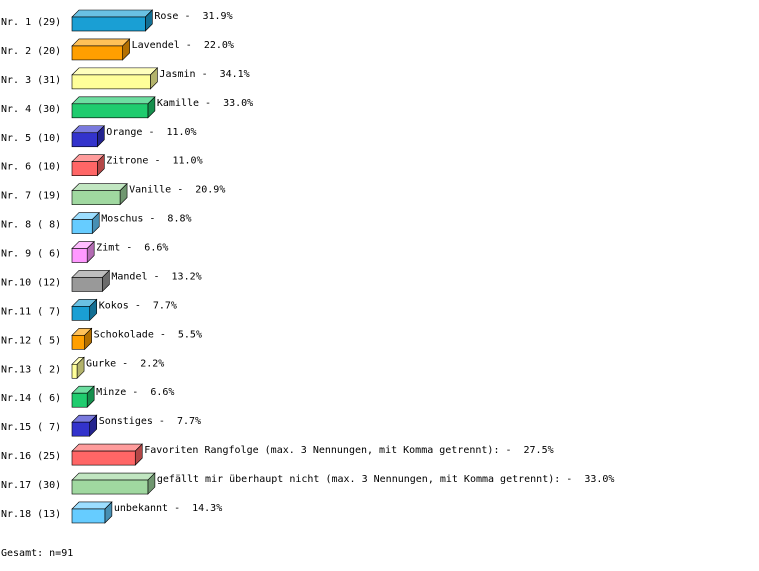  Describe the element at coordinates (179, 219) in the screenshot. I see `value-label: 8.8%` at that location.